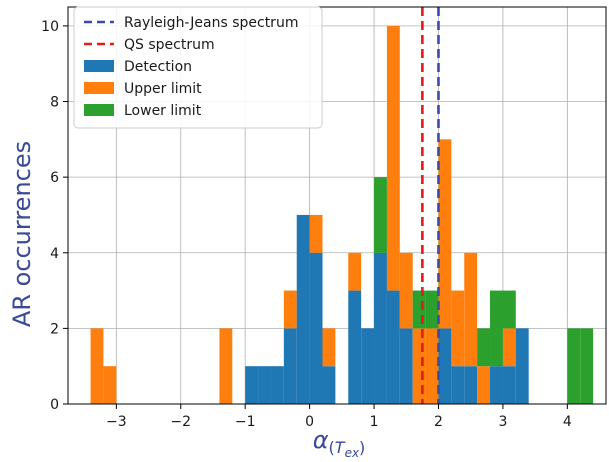  What do you see at coordinates (169, 45) in the screenshot?
I see `legend-label: QS spectrum` at bounding box center [169, 45].